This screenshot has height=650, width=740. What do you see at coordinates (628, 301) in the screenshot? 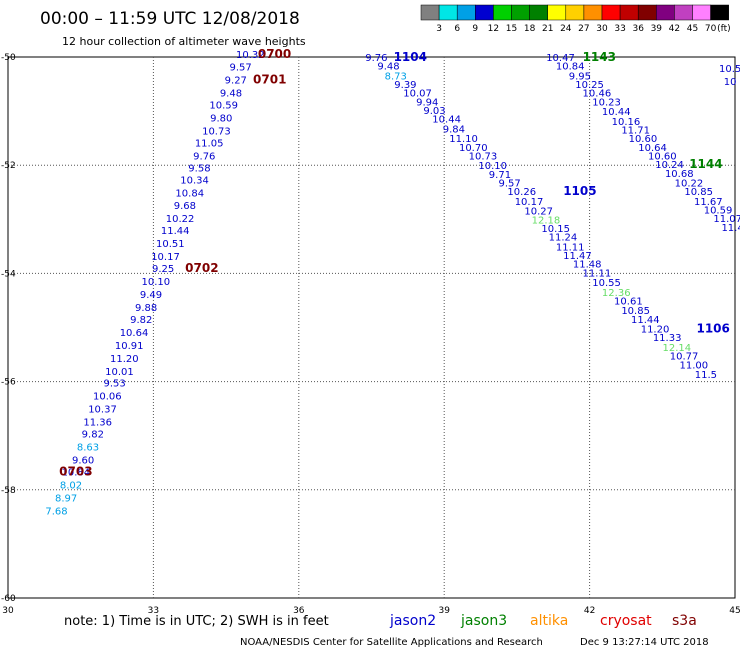
I see `wave-height-point: 10.61` at bounding box center [628, 301].